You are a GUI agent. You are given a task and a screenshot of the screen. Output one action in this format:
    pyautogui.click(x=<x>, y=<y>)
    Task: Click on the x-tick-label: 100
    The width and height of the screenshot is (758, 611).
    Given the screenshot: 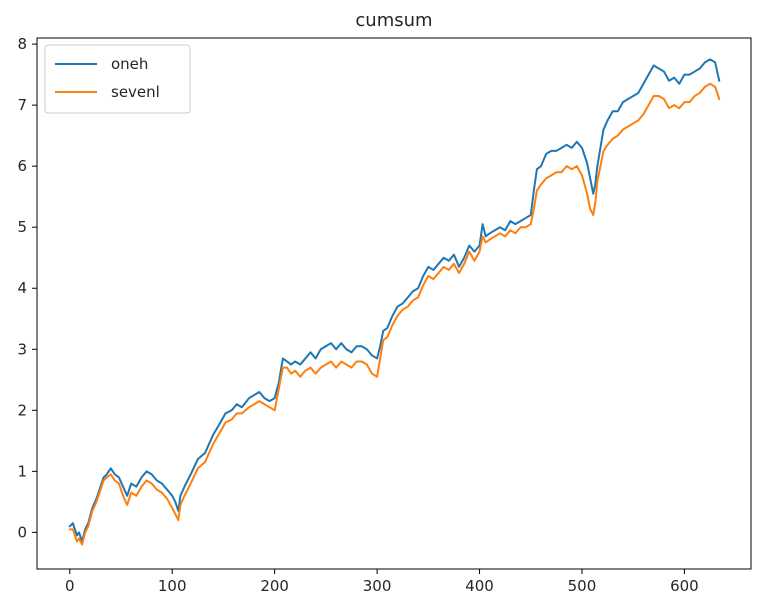 What is the action you would take?
    pyautogui.click(x=172, y=586)
    